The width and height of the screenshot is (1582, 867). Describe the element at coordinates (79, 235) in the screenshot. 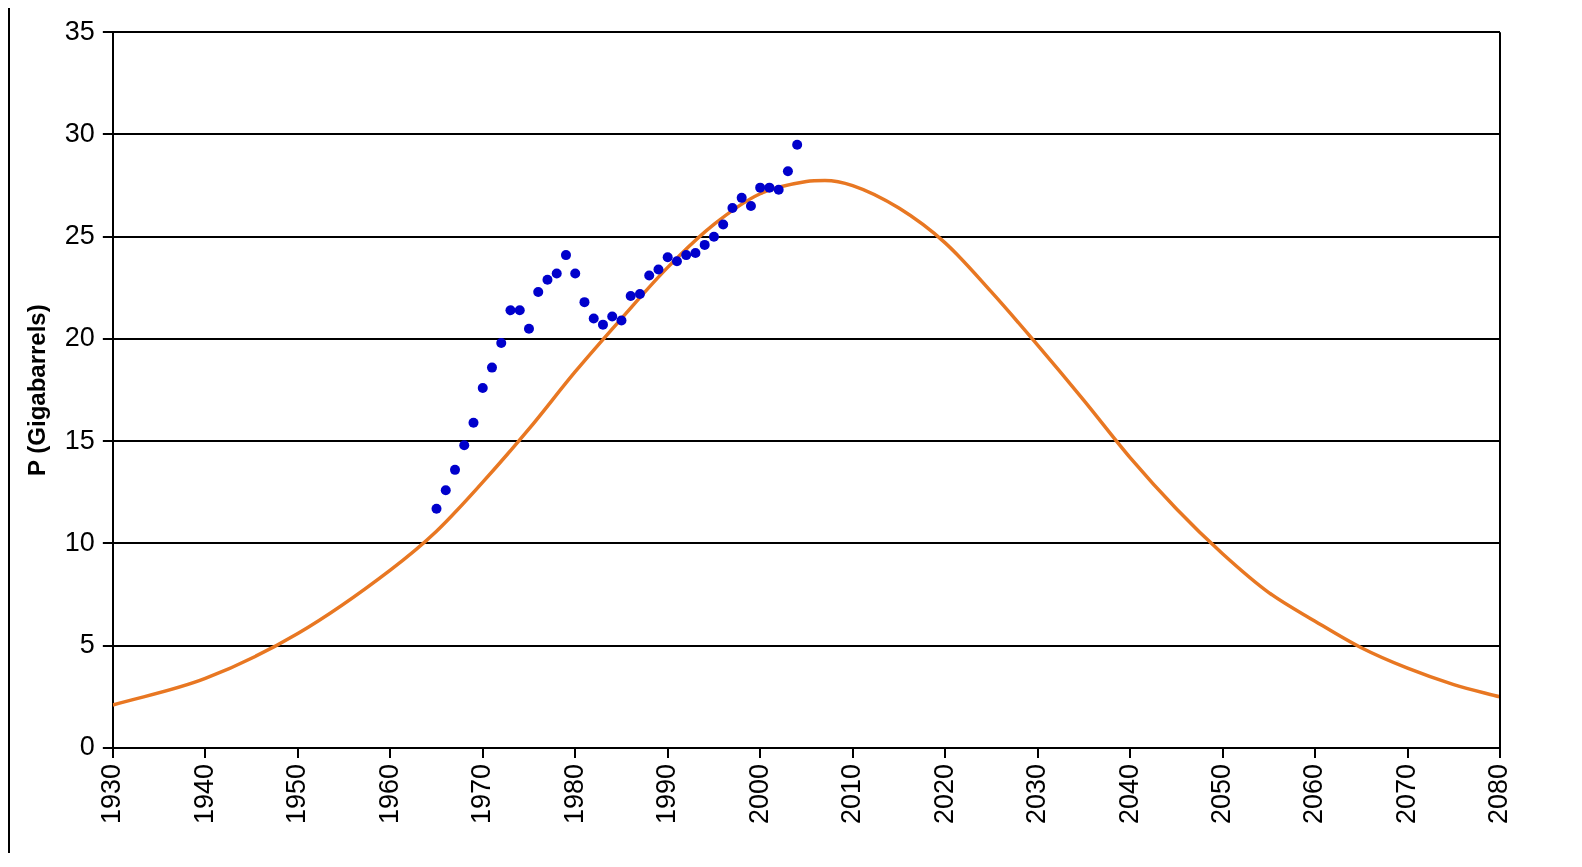

I see `y-tick-label: 25` at that location.